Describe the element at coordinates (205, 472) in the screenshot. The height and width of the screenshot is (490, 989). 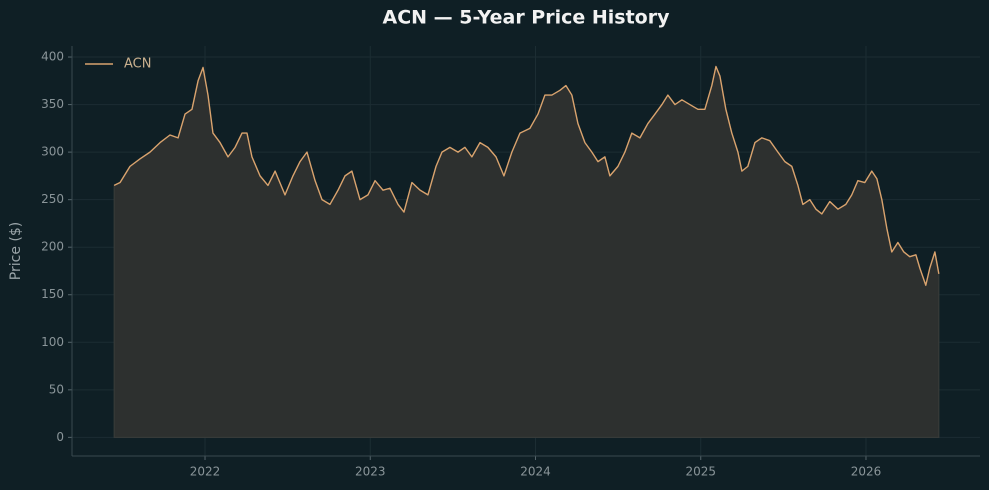
I see `x-tick-label: 2022` at that location.